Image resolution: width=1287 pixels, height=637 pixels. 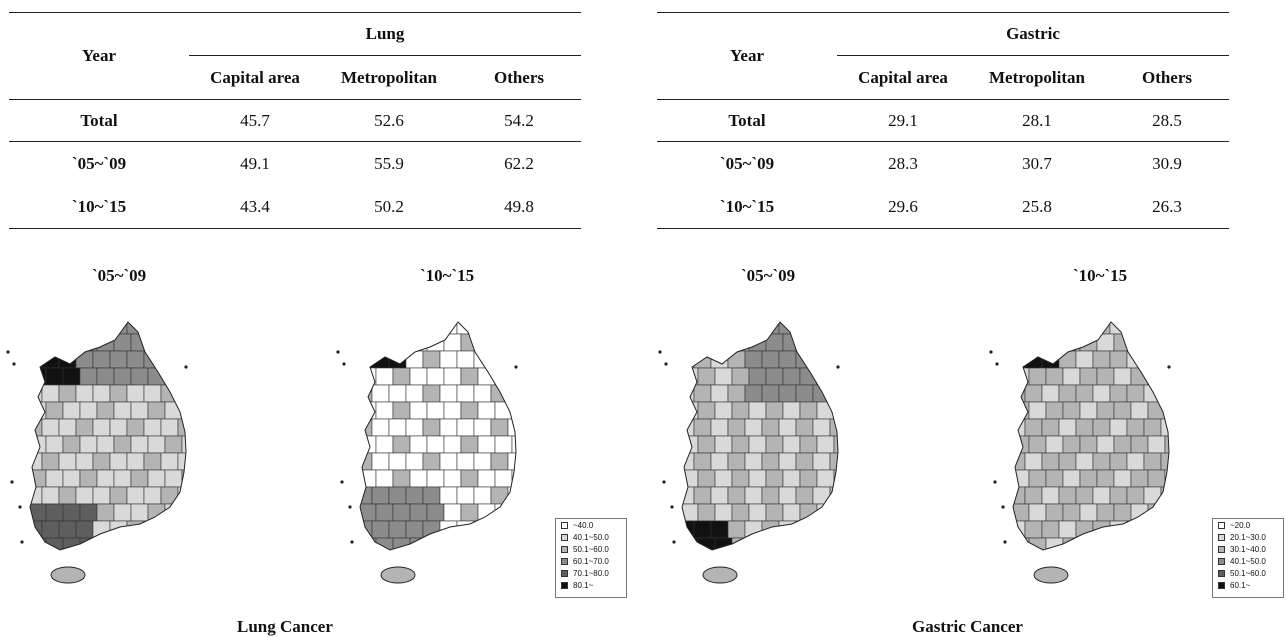 I want to click on legend-swatch, so click(x=1221, y=537).